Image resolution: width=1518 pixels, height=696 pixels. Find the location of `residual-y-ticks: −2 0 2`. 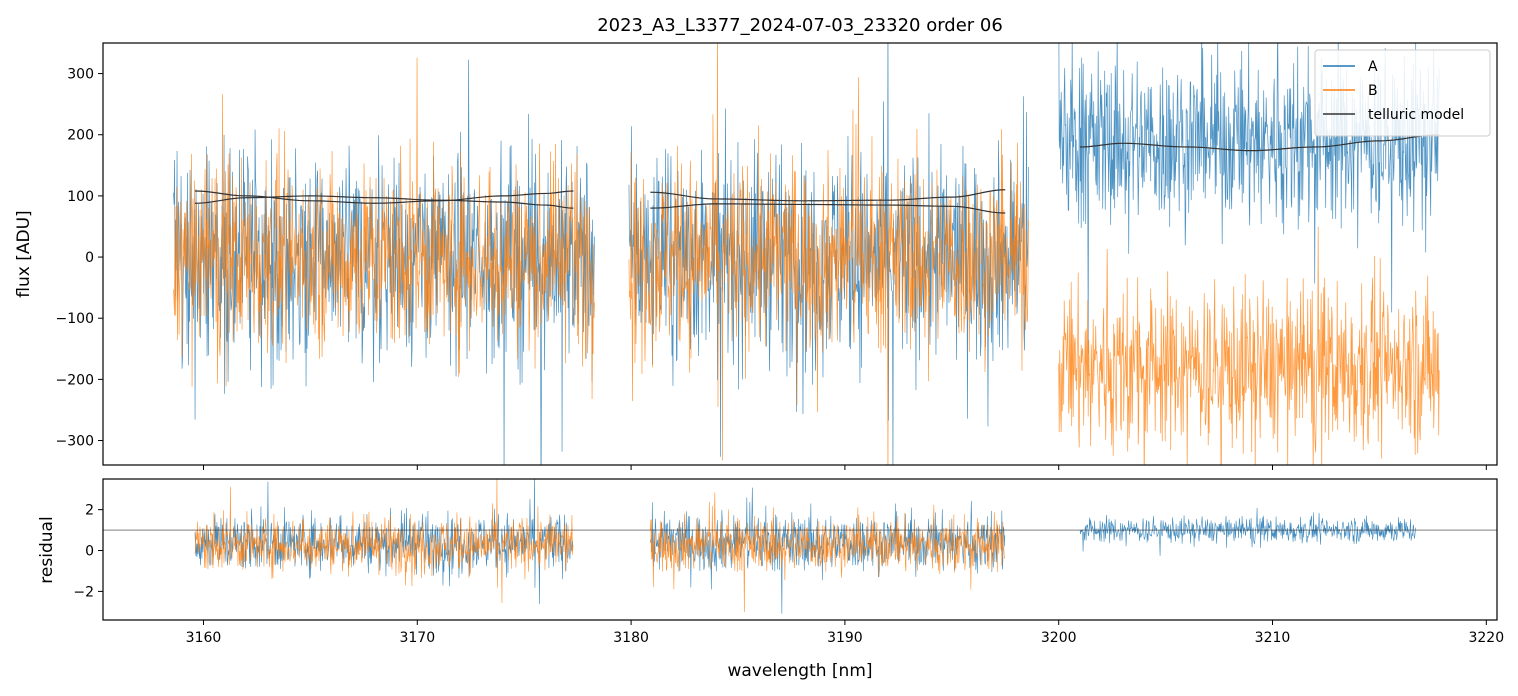

residual-y-ticks: −2 0 2 is located at coordinates (88, 551).